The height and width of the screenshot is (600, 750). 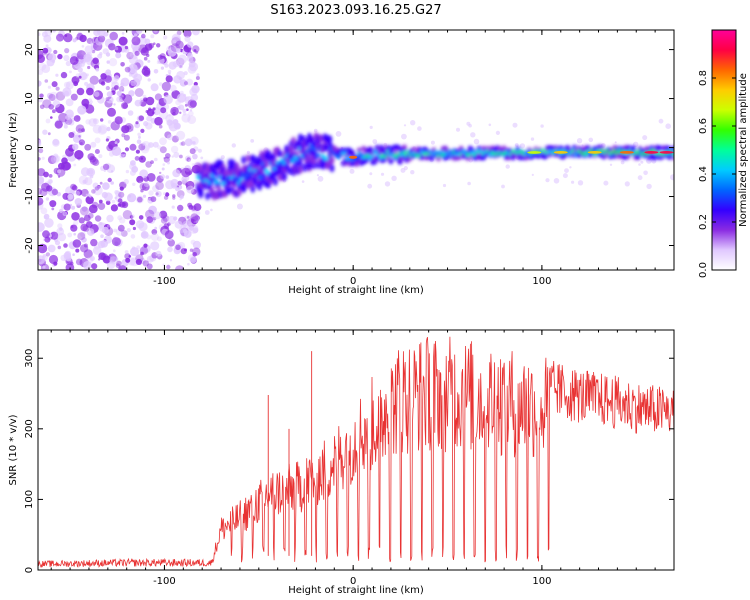 I want to click on snr-xtick-label: 100, so click(x=541, y=581).